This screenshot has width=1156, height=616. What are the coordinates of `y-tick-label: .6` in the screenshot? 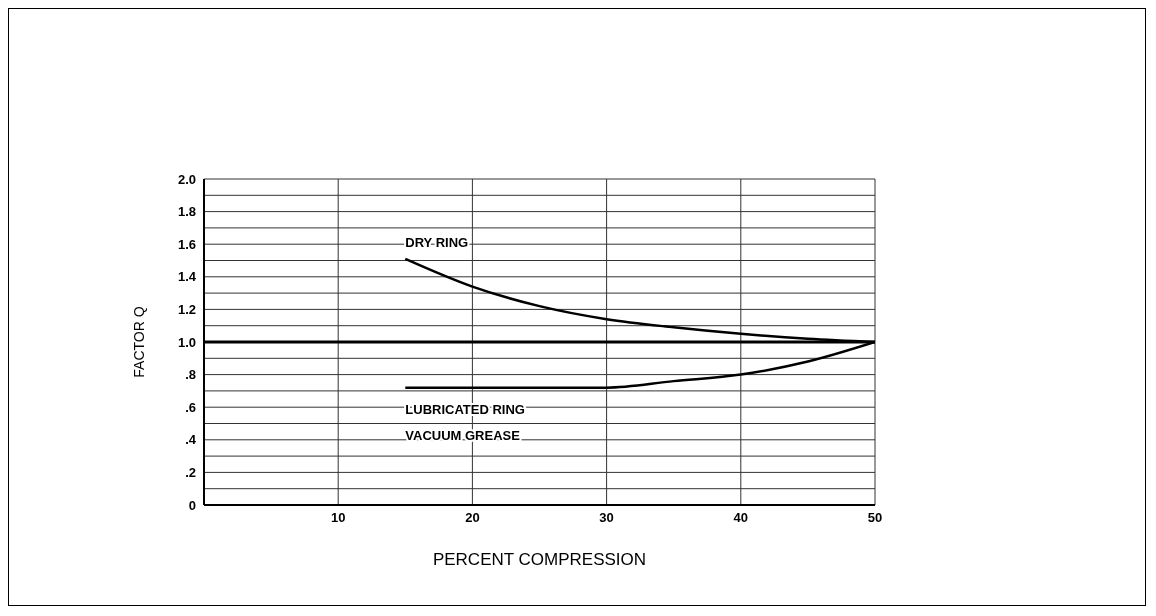 It's located at (190, 407).